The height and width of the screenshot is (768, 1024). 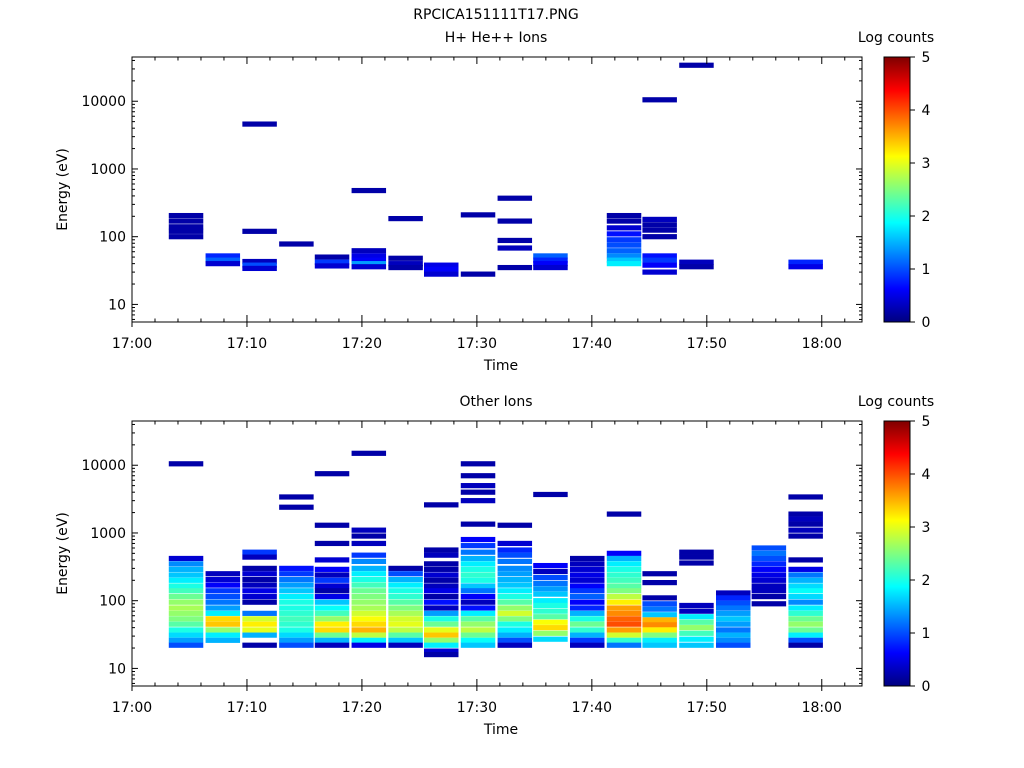 I want to click on x-tick-label: 17:40, so click(x=592, y=708).